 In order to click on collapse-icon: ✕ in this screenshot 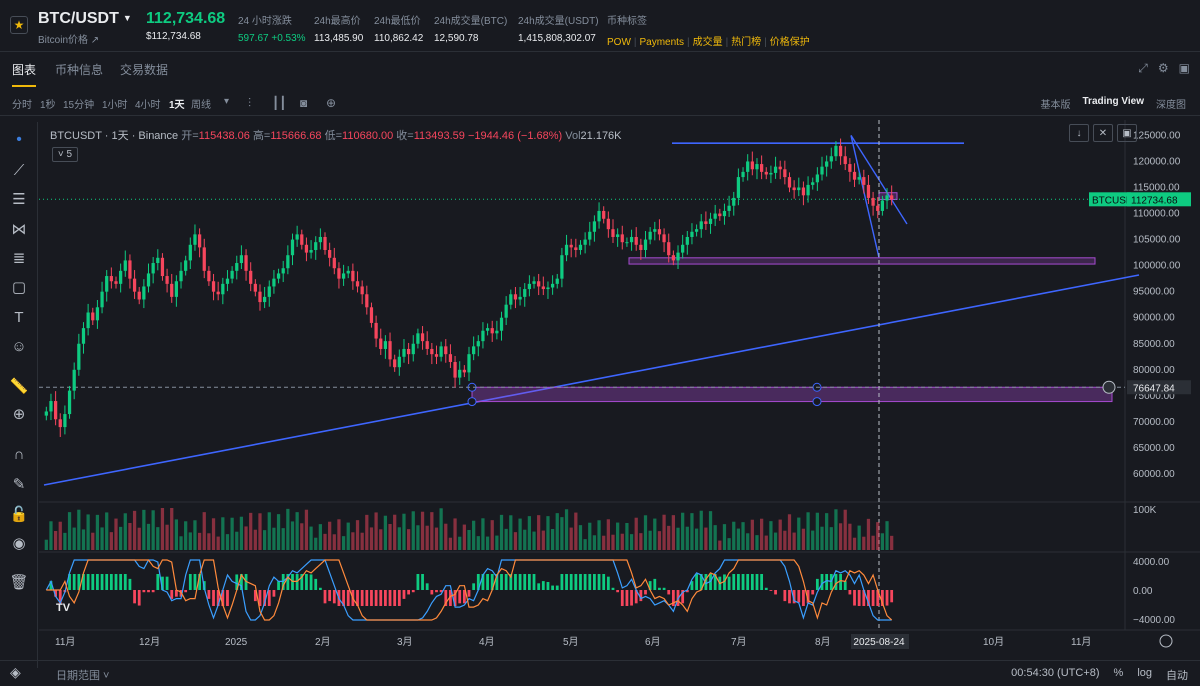, I will do `click(1103, 133)`.